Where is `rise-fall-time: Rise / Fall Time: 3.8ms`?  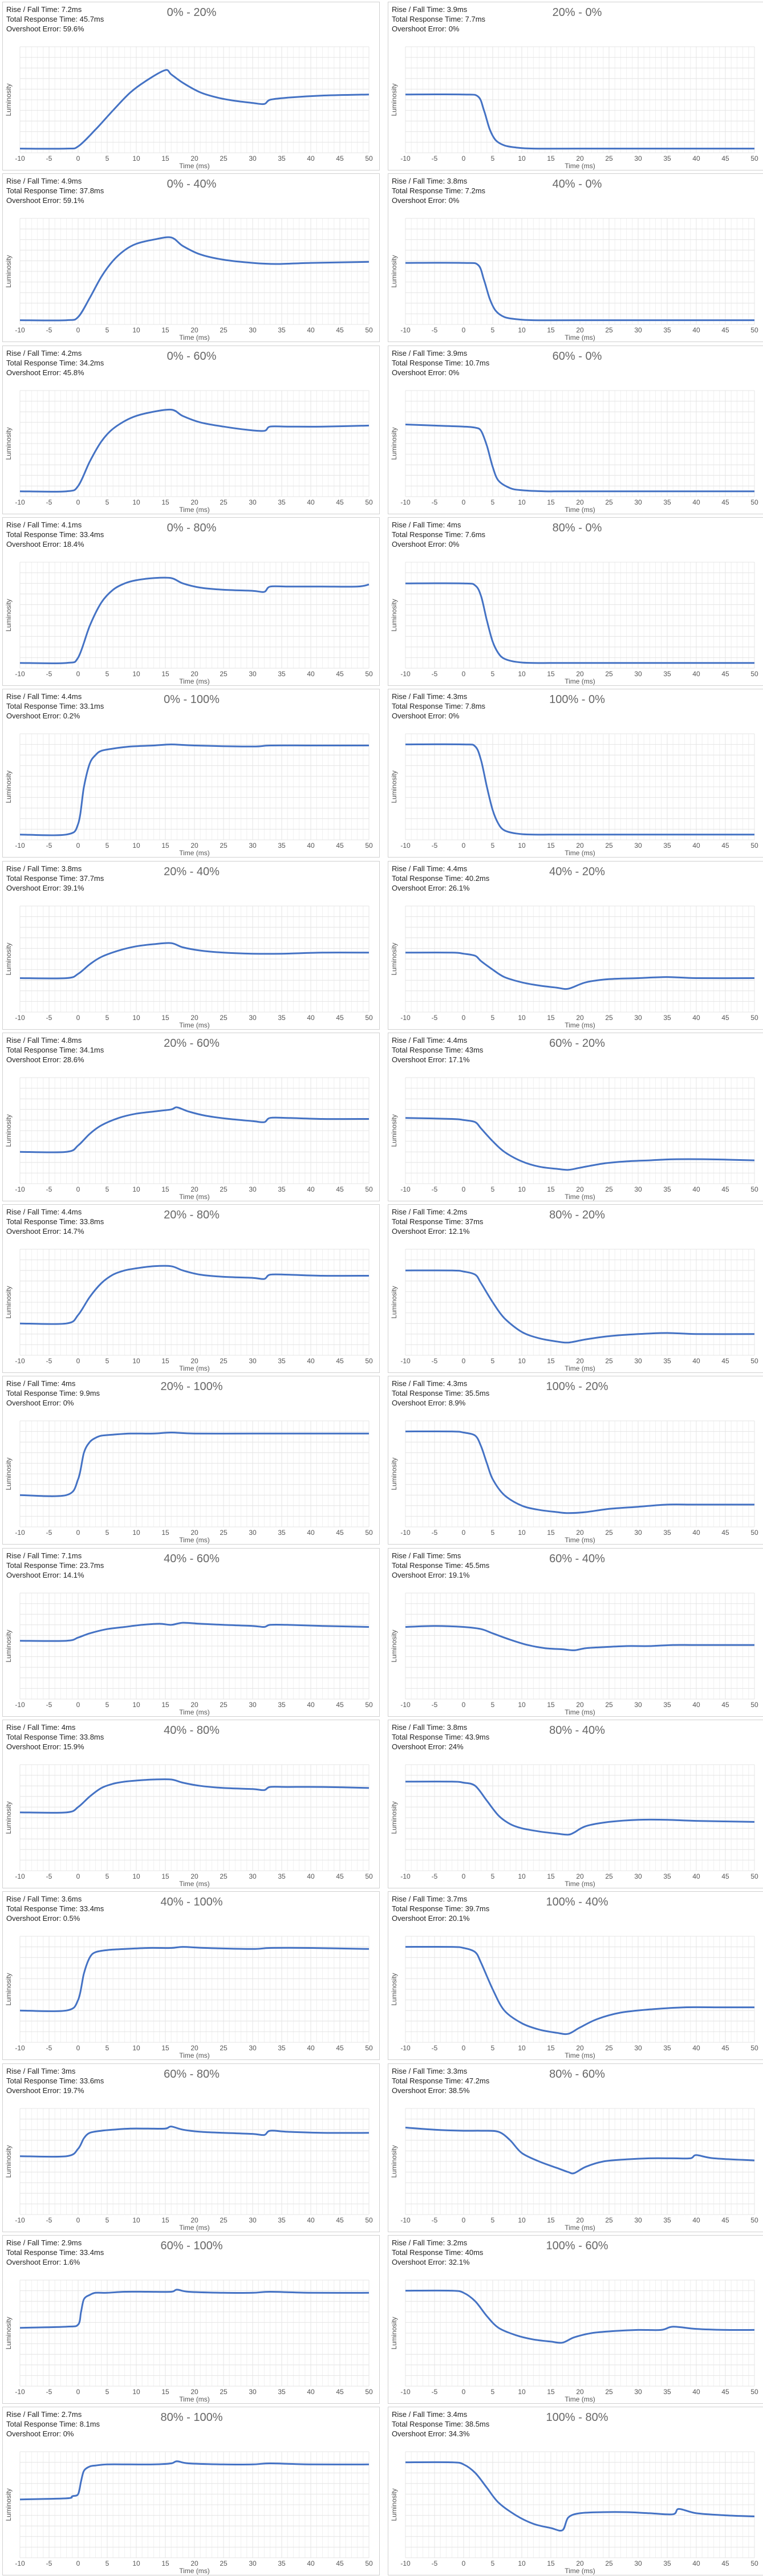
rise-fall-time: Rise / Fall Time: 3.8ms is located at coordinates (430, 181).